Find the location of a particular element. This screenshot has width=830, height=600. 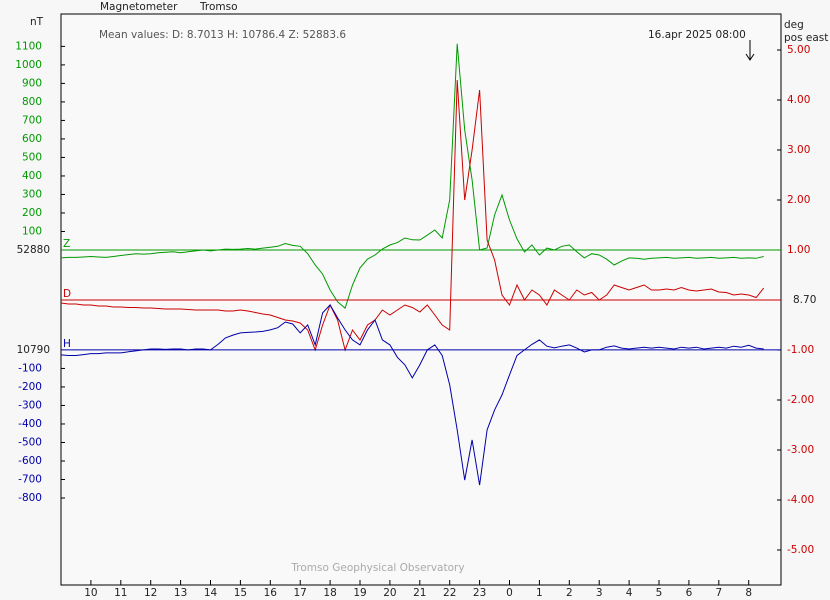

x-tick-label: 10 is located at coordinates (90, 593).